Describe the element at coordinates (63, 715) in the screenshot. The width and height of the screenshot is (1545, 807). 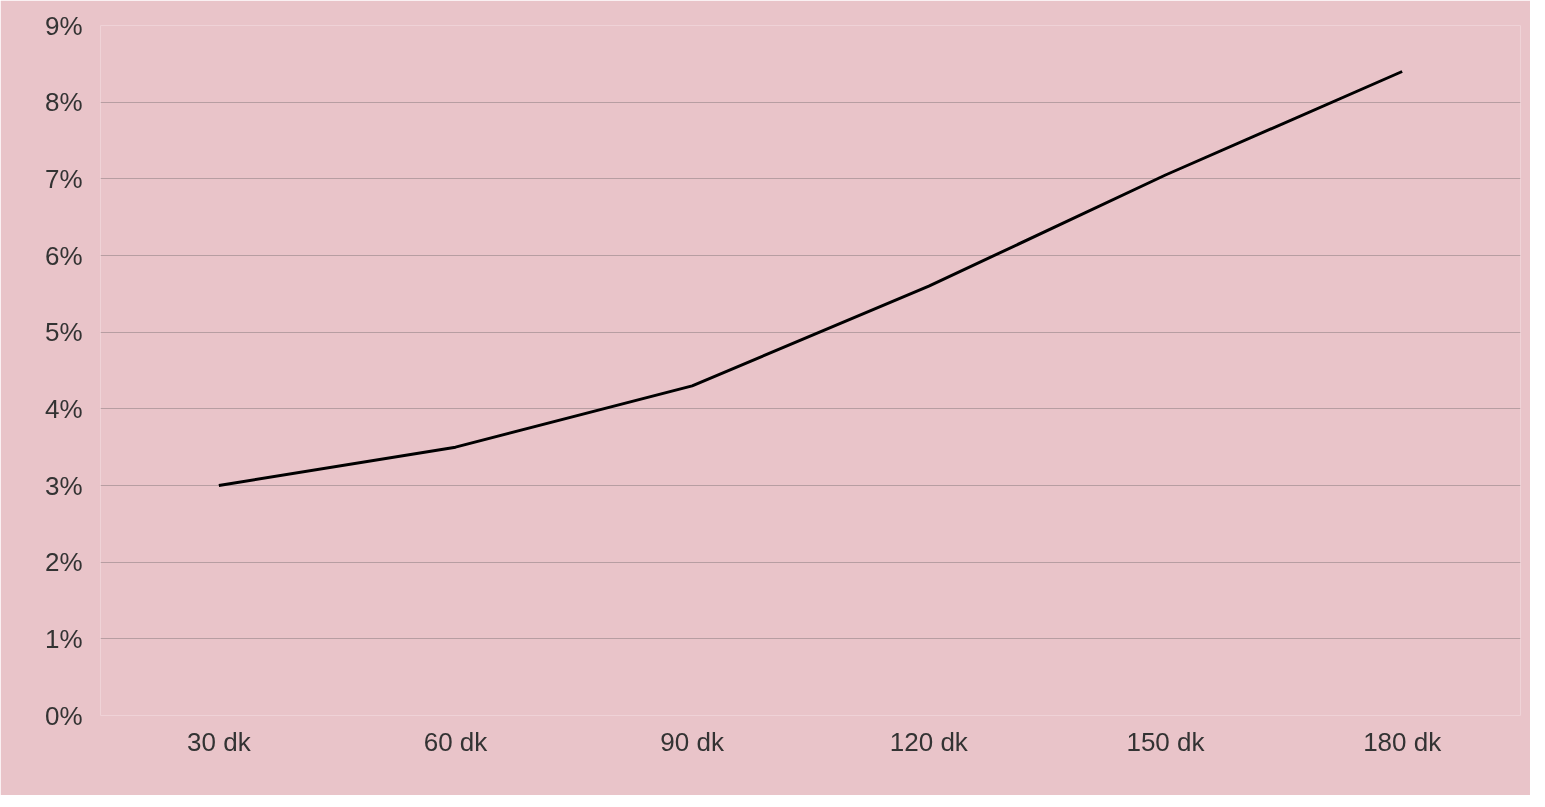
I see `y-tick-label: 0%` at that location.